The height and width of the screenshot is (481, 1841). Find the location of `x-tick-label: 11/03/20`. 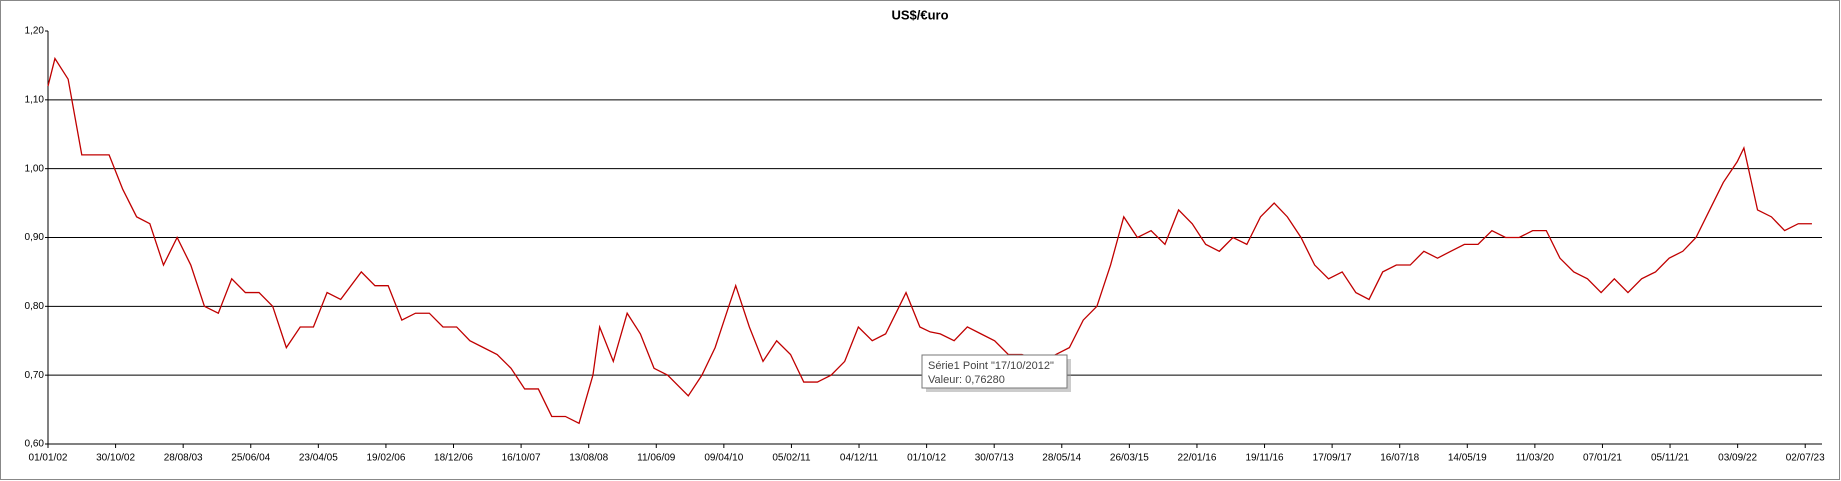

x-tick-label: 11/03/20 is located at coordinates (1535, 458).